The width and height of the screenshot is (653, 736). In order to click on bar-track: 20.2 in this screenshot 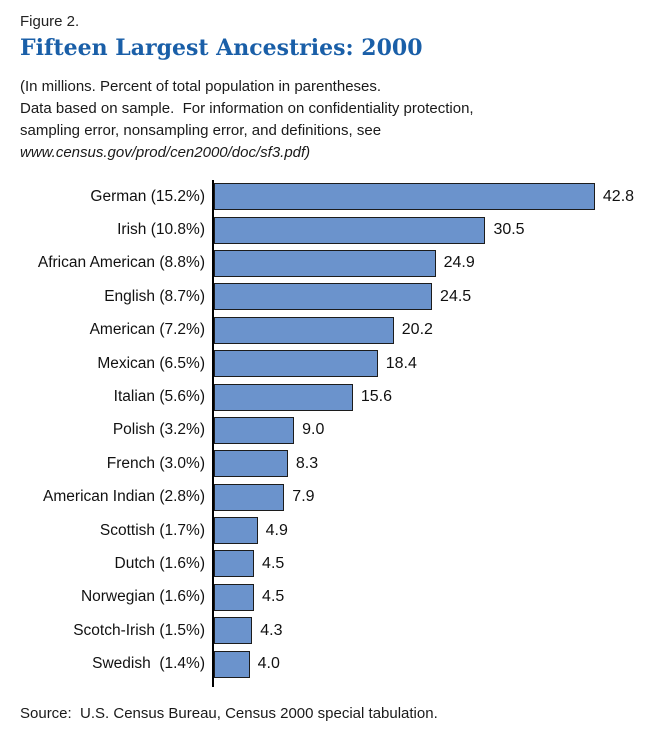, I will do `click(423, 330)`.